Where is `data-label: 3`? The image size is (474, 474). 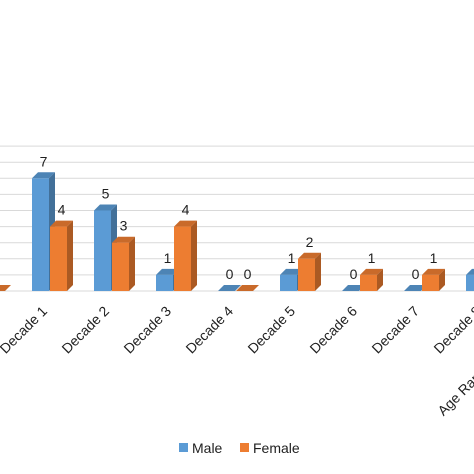
data-label: 3 is located at coordinates (124, 226).